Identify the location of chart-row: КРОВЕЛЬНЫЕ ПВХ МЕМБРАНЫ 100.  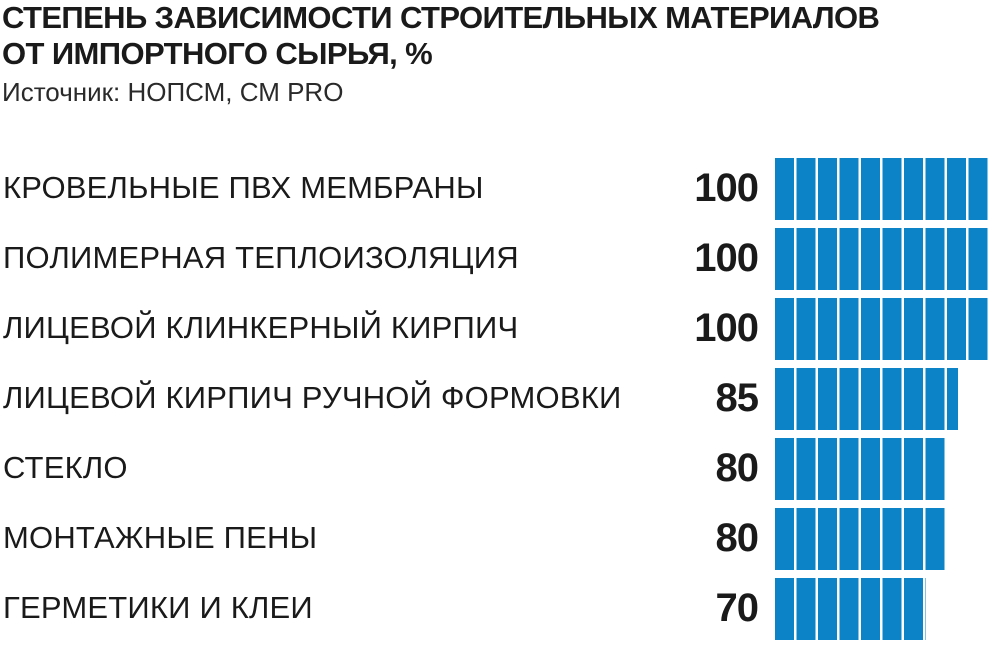
(500, 189).